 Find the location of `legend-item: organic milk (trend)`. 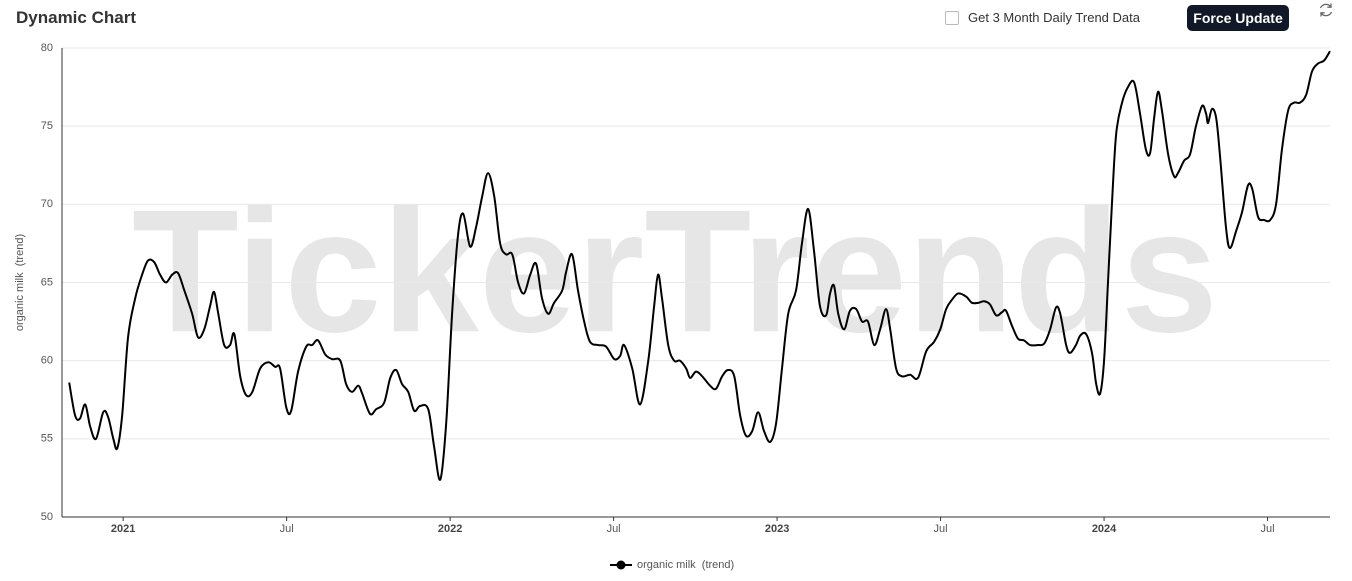

legend-item: organic milk (trend) is located at coordinates (672, 565).